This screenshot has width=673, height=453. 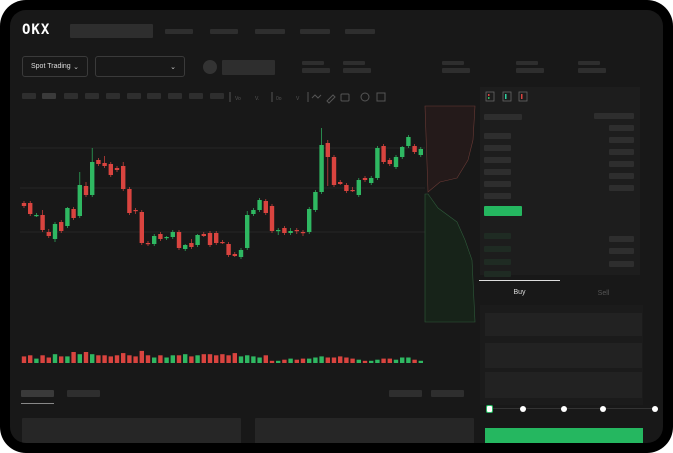 I want to click on bids-depth, so click(x=450, y=258).